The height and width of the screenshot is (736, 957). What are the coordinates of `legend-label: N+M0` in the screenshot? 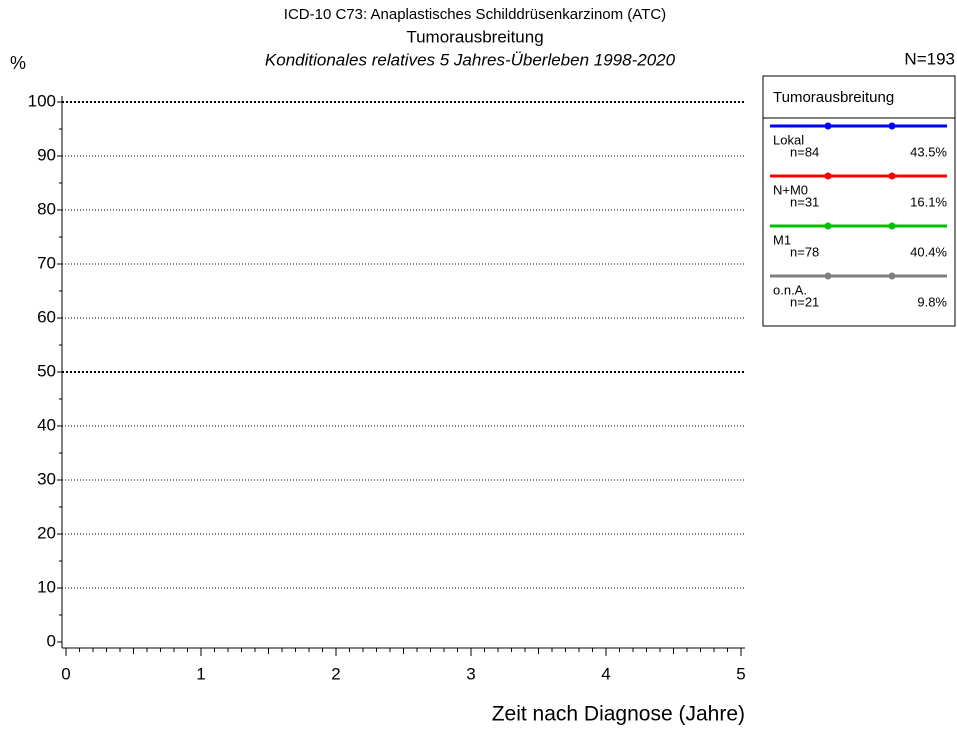 It's located at (790, 189).